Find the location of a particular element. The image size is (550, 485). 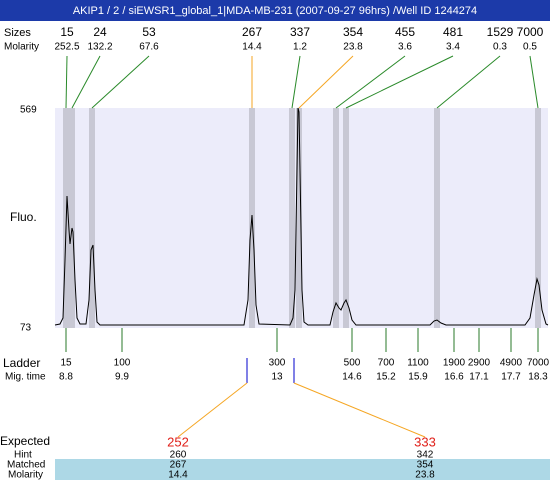

ladder-size: 700 is located at coordinates (386, 363).